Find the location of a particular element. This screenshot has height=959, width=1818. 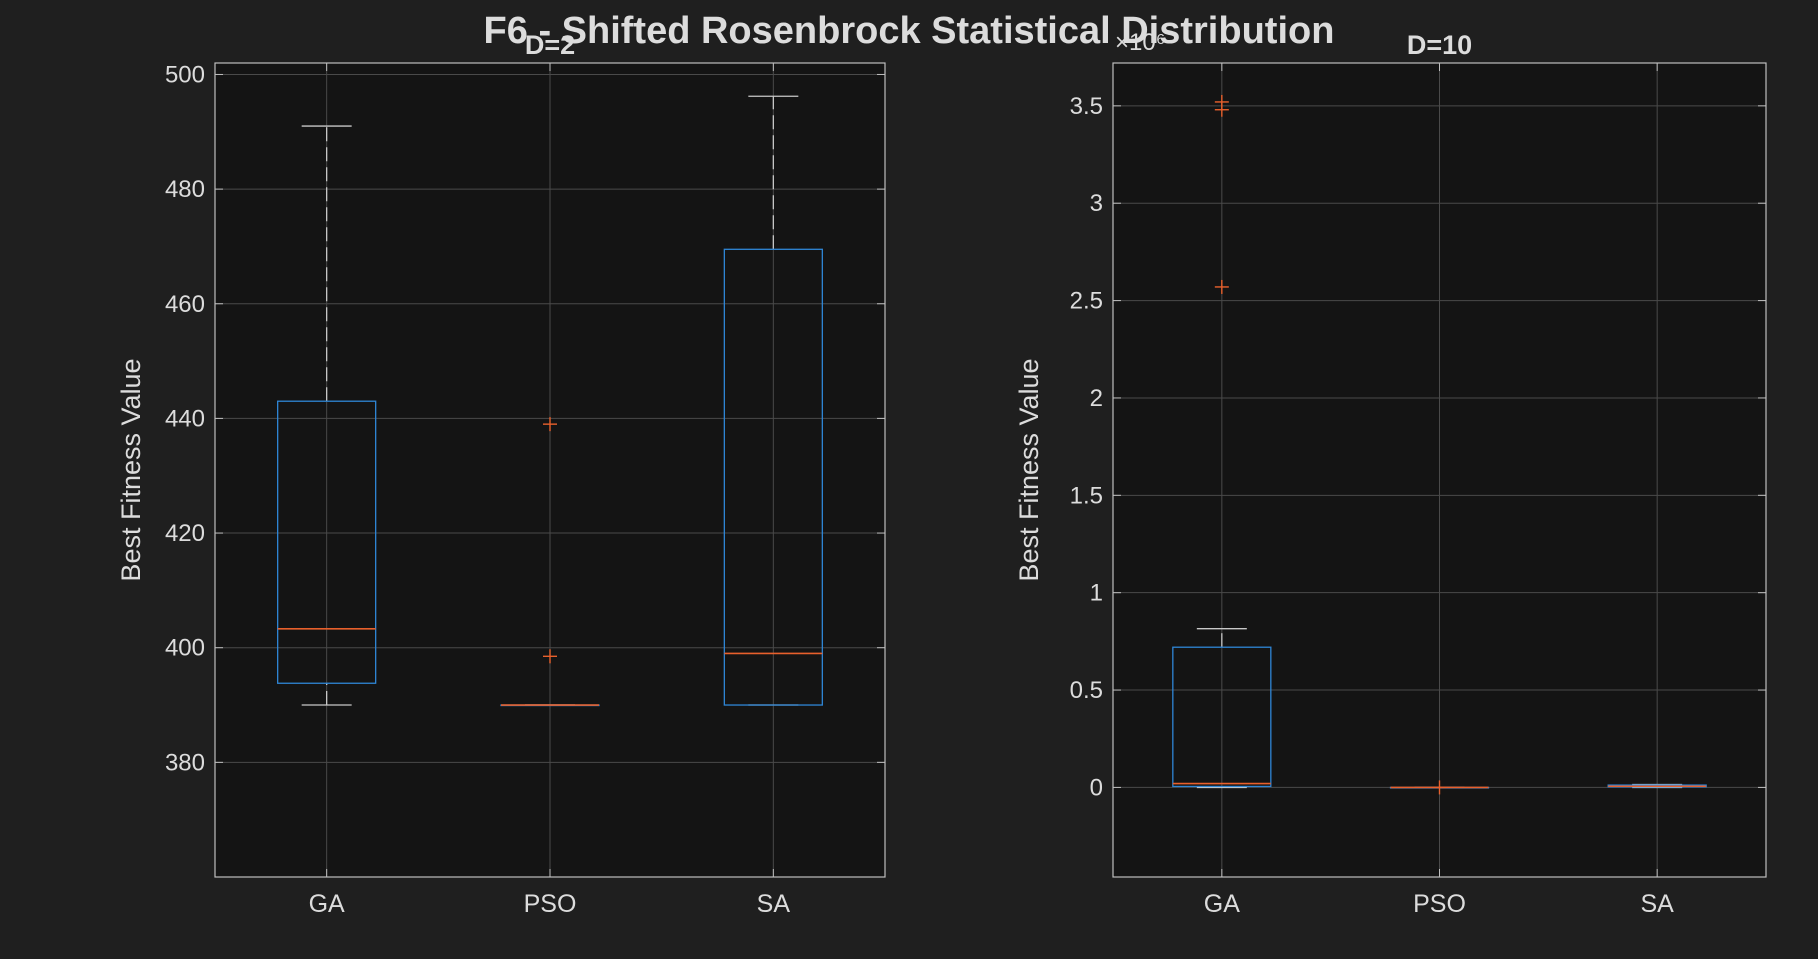

y-tick-label: 480 is located at coordinates (185, 189).